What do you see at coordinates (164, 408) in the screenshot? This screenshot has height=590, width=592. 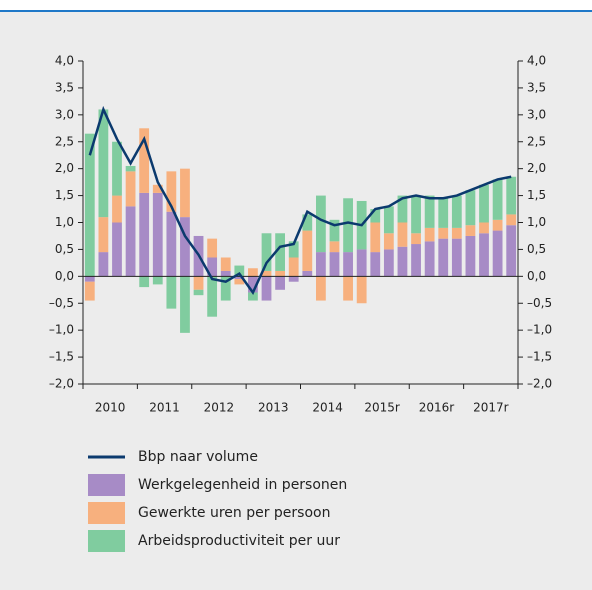 I see `x-tick-label: 2011` at bounding box center [164, 408].